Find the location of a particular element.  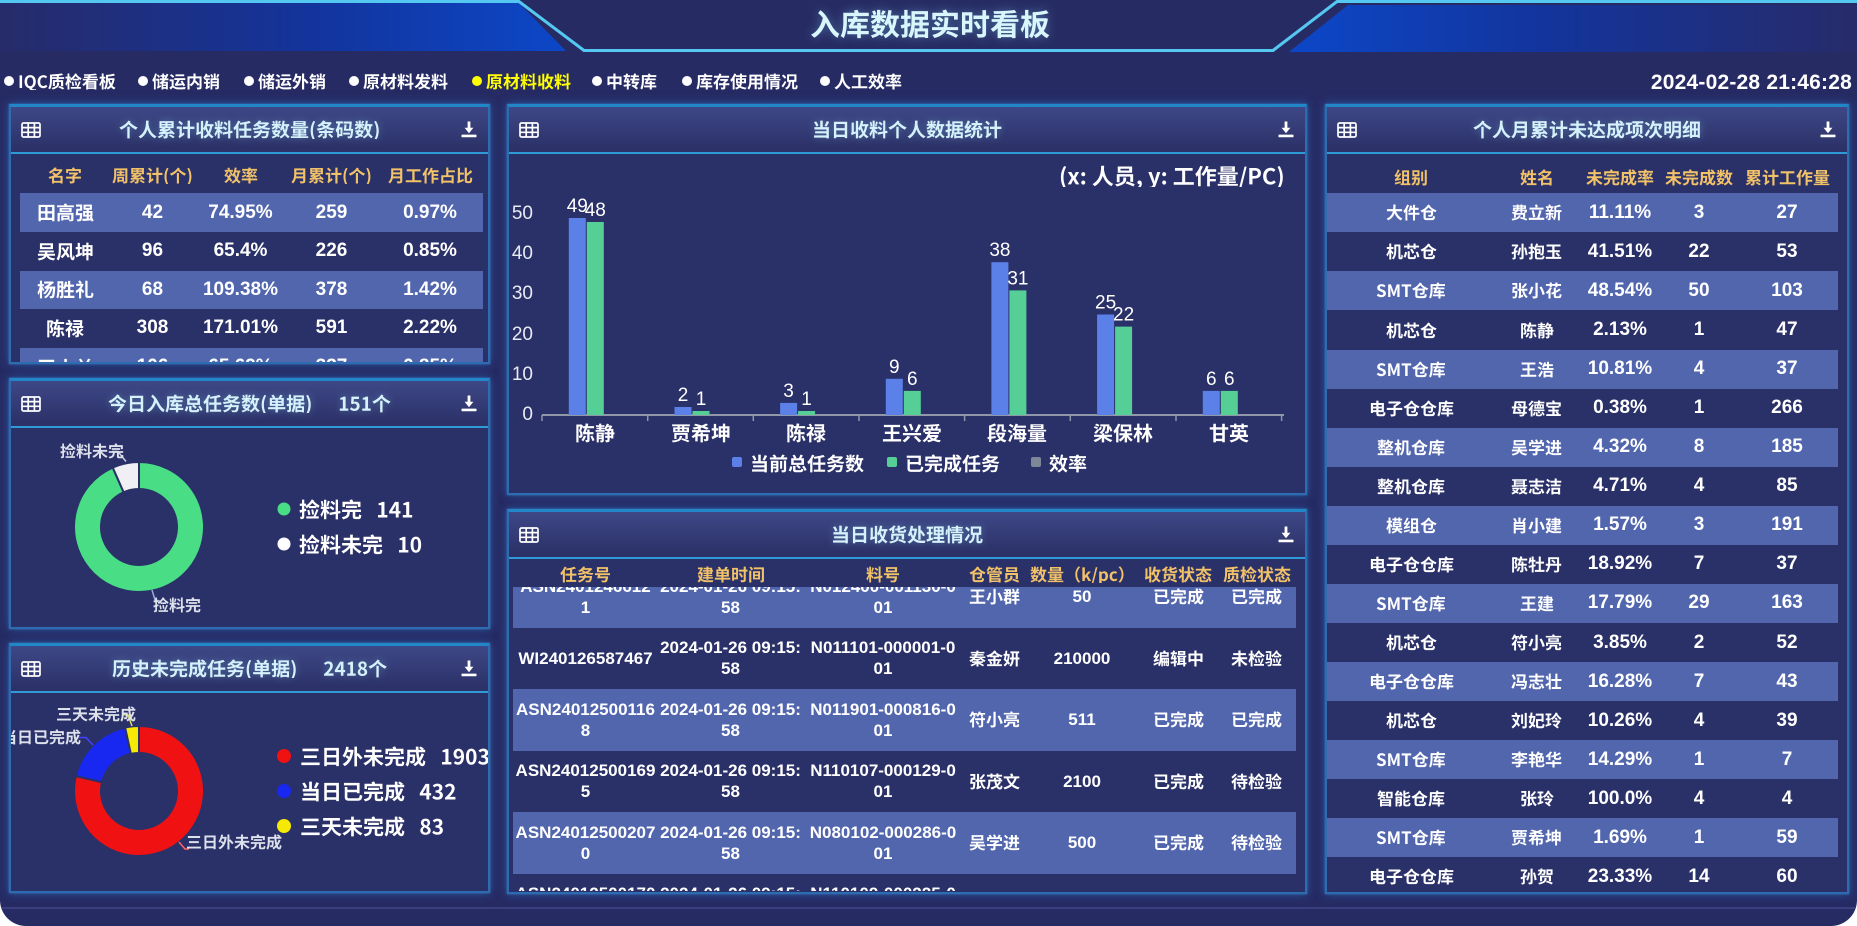

svg-text: 22 is located at coordinates (1123, 315).